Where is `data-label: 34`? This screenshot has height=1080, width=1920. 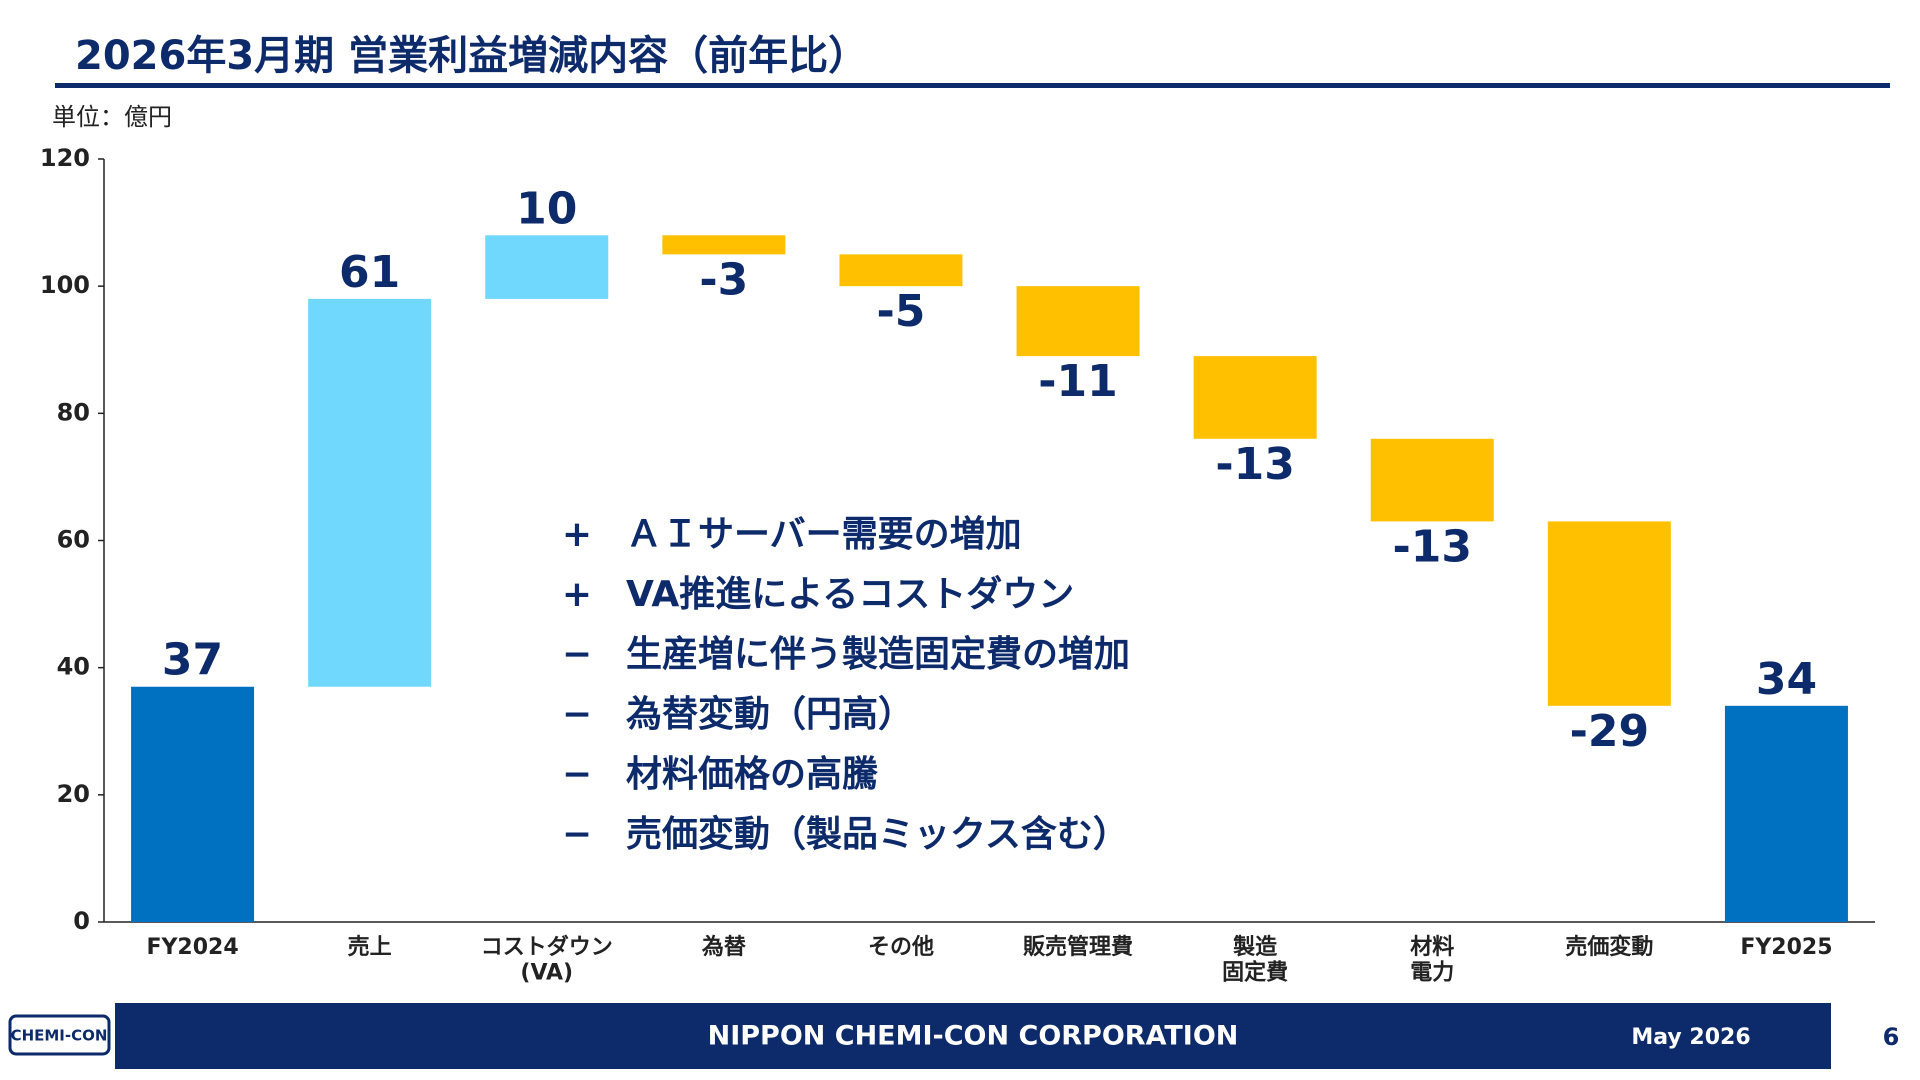
data-label: 34 is located at coordinates (1786, 679).